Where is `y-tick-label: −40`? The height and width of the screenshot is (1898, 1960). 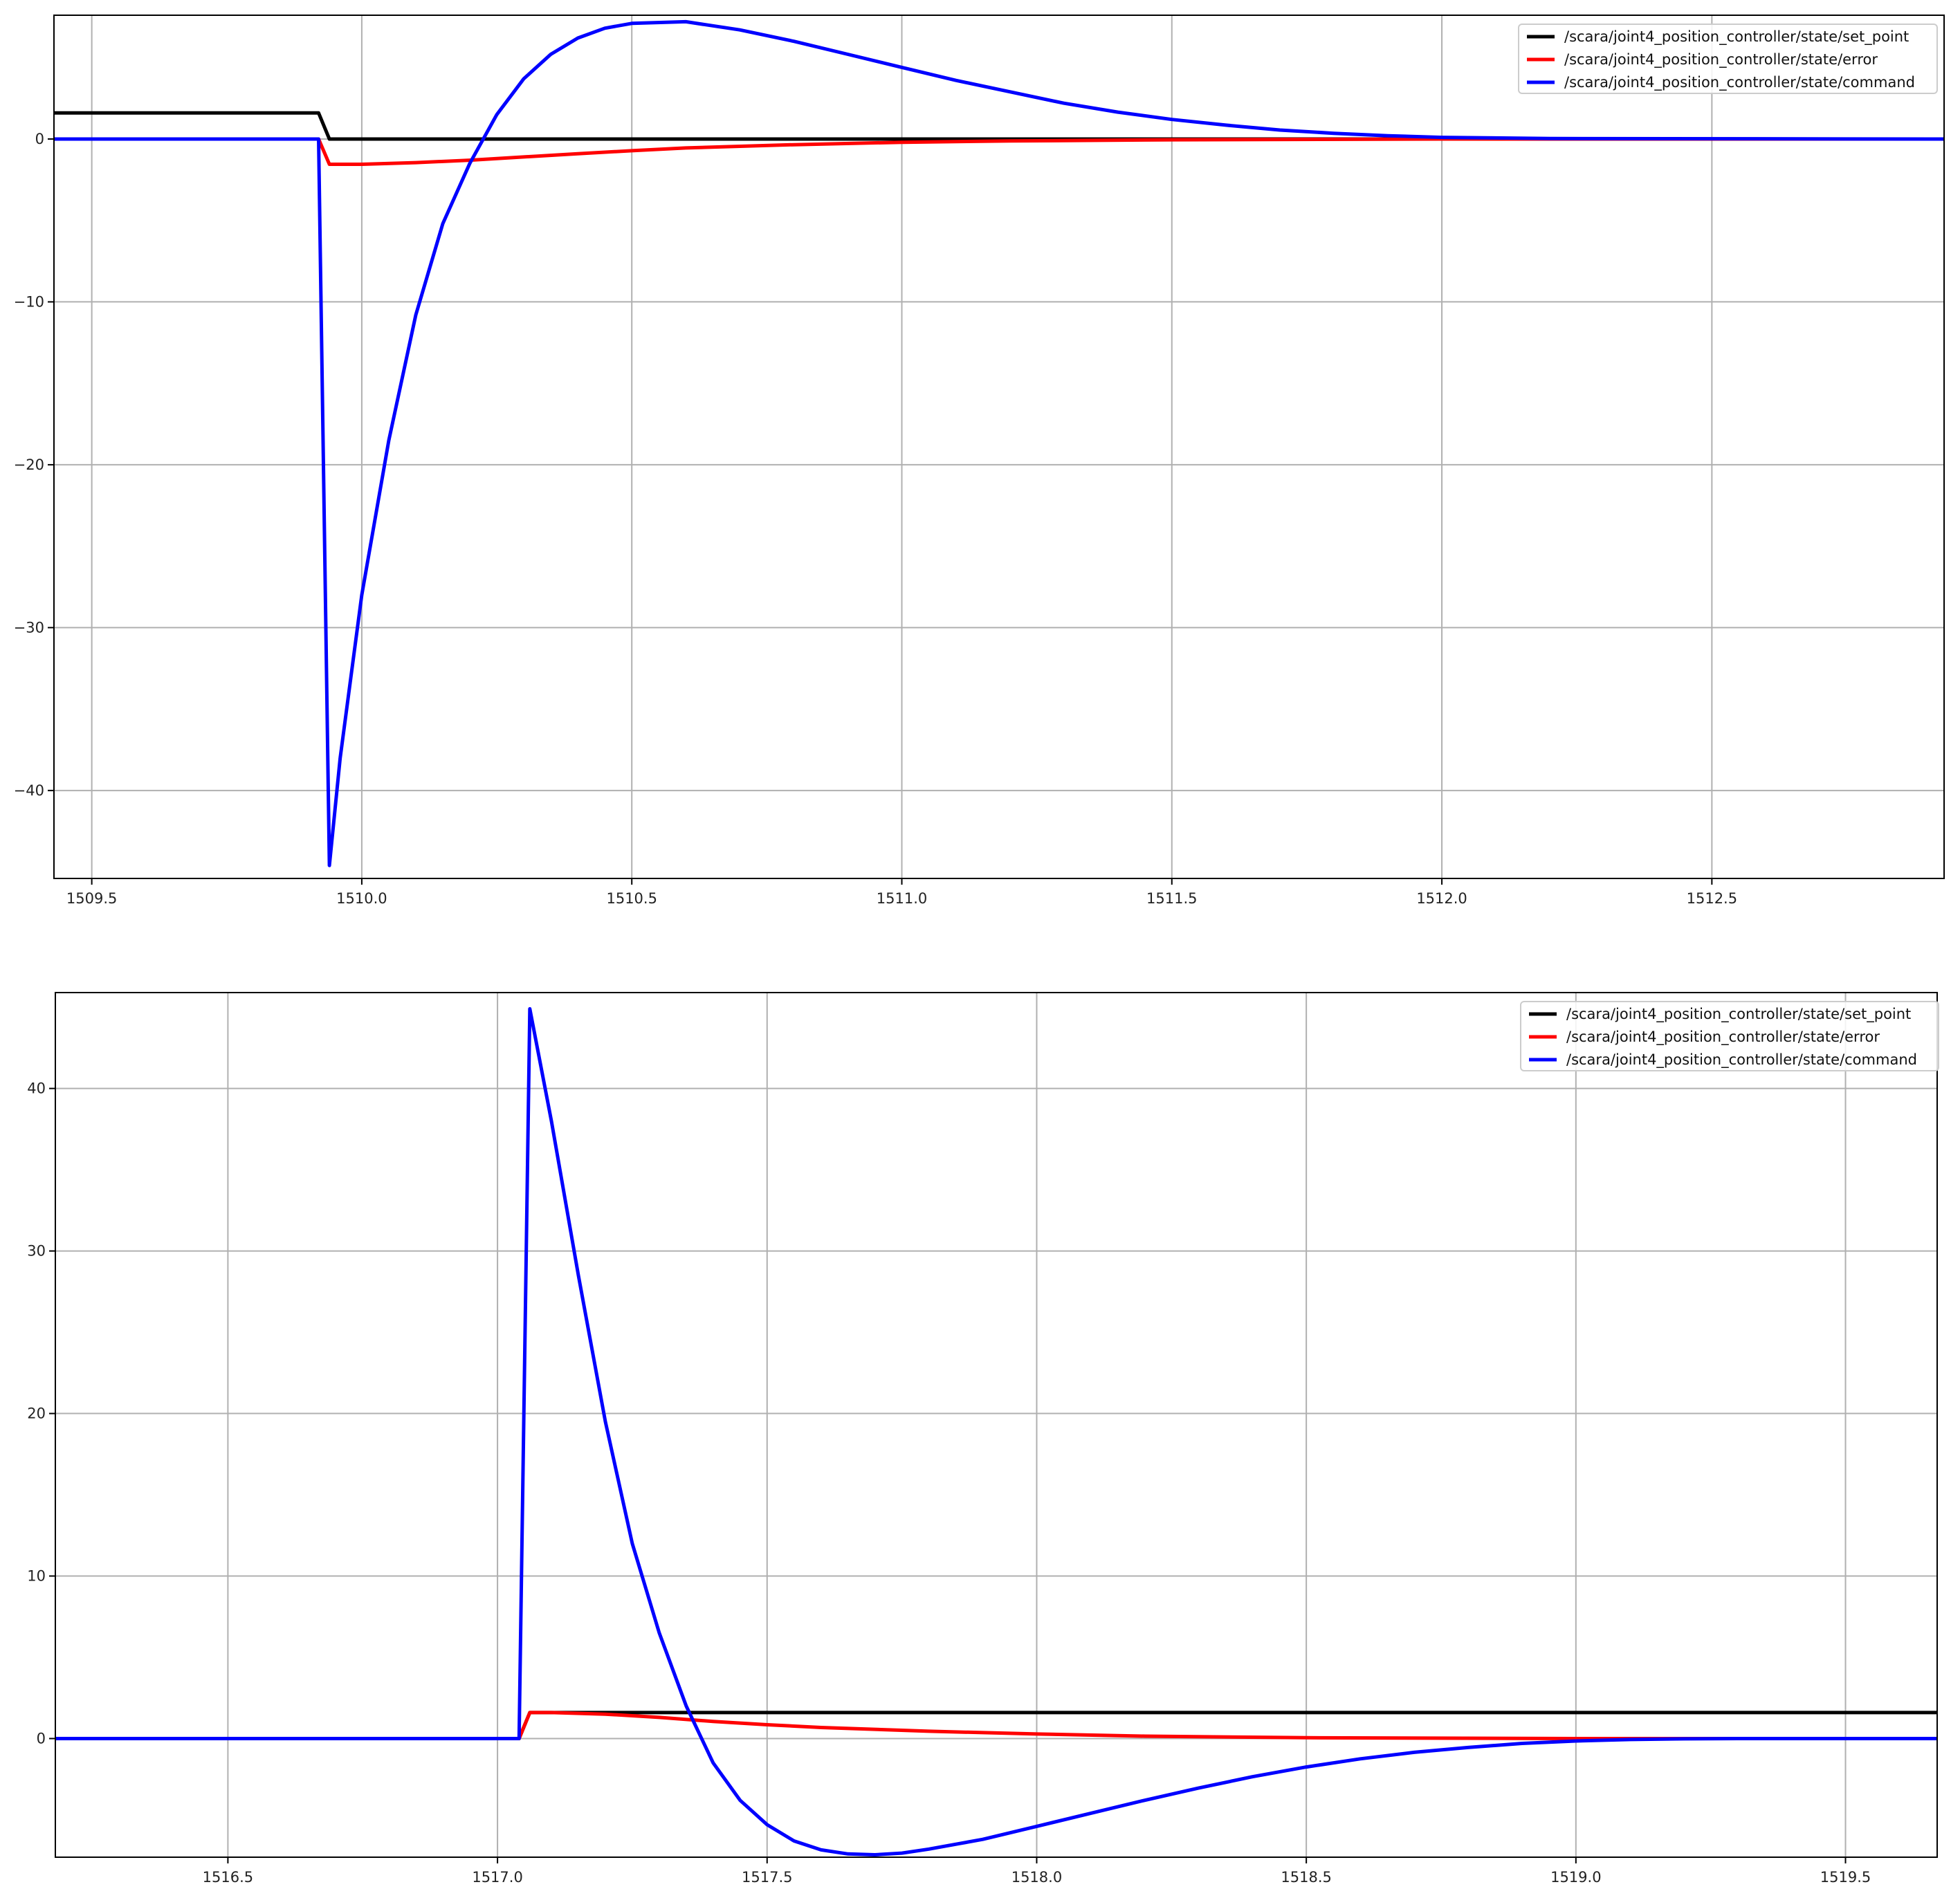 y-tick-label: −40 is located at coordinates (29, 791).